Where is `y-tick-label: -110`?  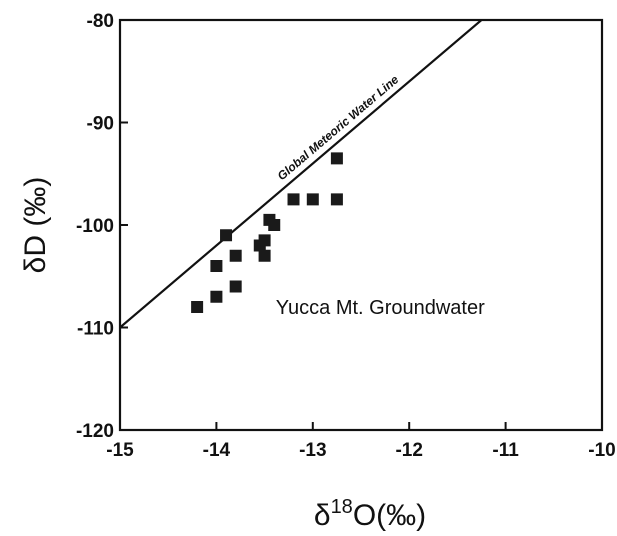
y-tick-label: -110 is located at coordinates (95, 329).